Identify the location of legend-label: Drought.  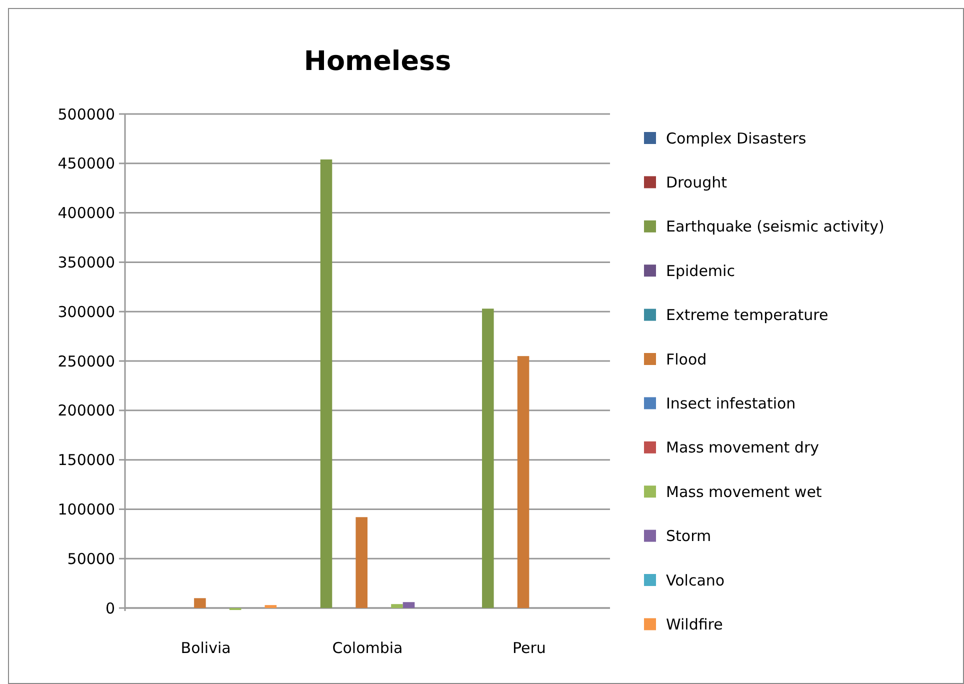
(697, 182).